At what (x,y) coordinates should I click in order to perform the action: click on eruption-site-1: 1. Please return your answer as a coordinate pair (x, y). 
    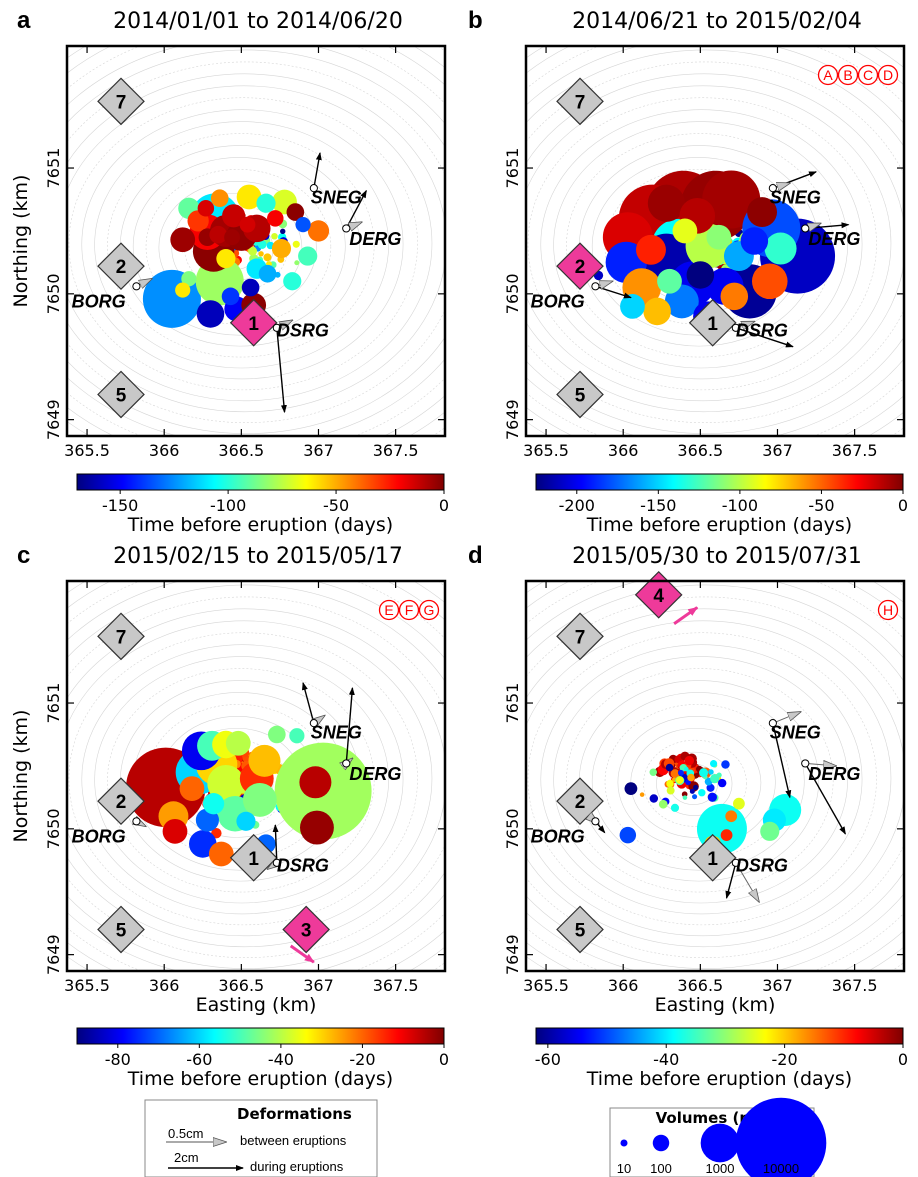
    Looking at the image, I should click on (712, 322).